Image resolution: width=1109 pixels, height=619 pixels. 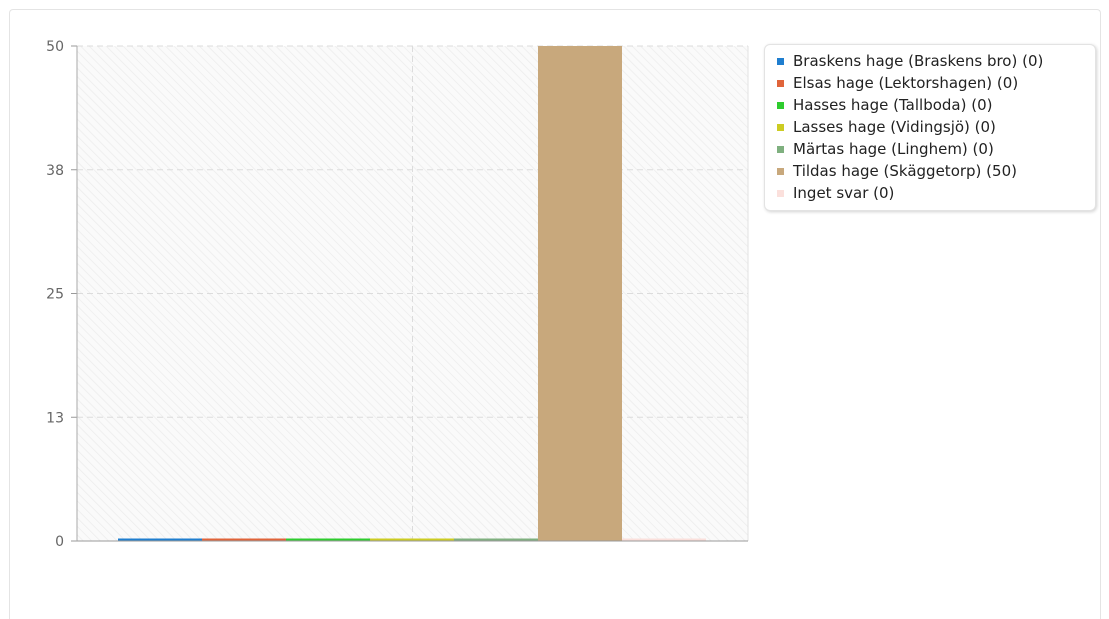 I want to click on legend-item: Elsas hage (Lektorshagen) (0), so click(x=932, y=83).